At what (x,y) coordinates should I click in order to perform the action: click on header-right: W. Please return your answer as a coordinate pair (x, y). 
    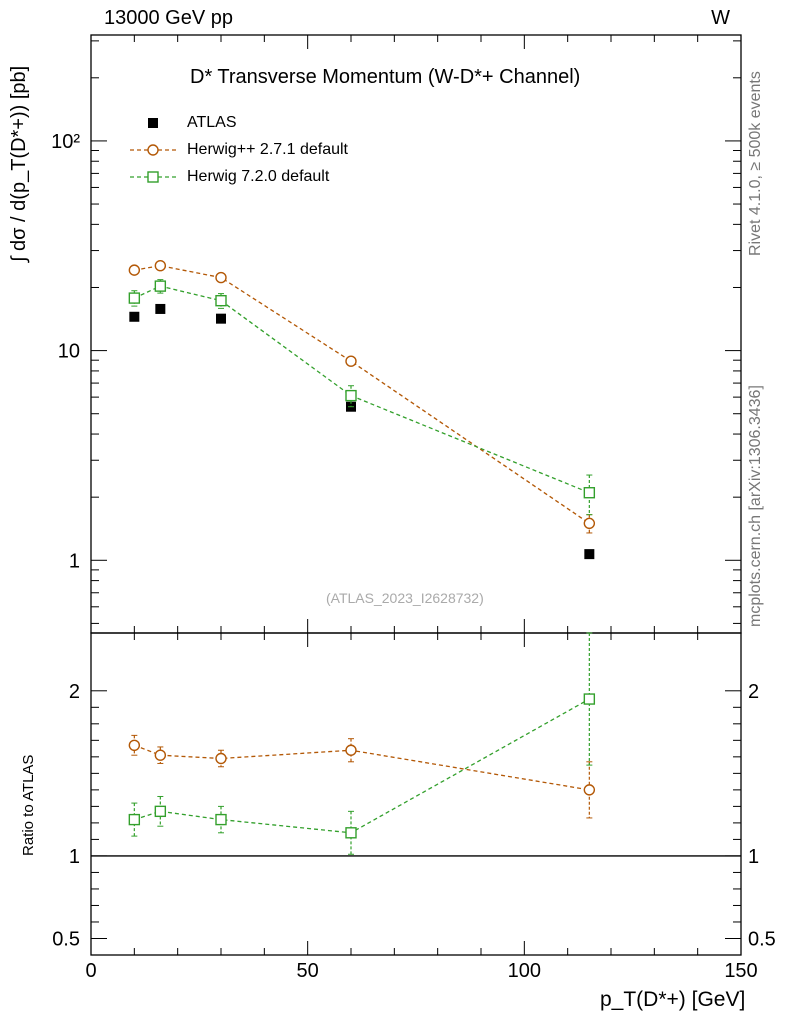
    Looking at the image, I should click on (720, 18).